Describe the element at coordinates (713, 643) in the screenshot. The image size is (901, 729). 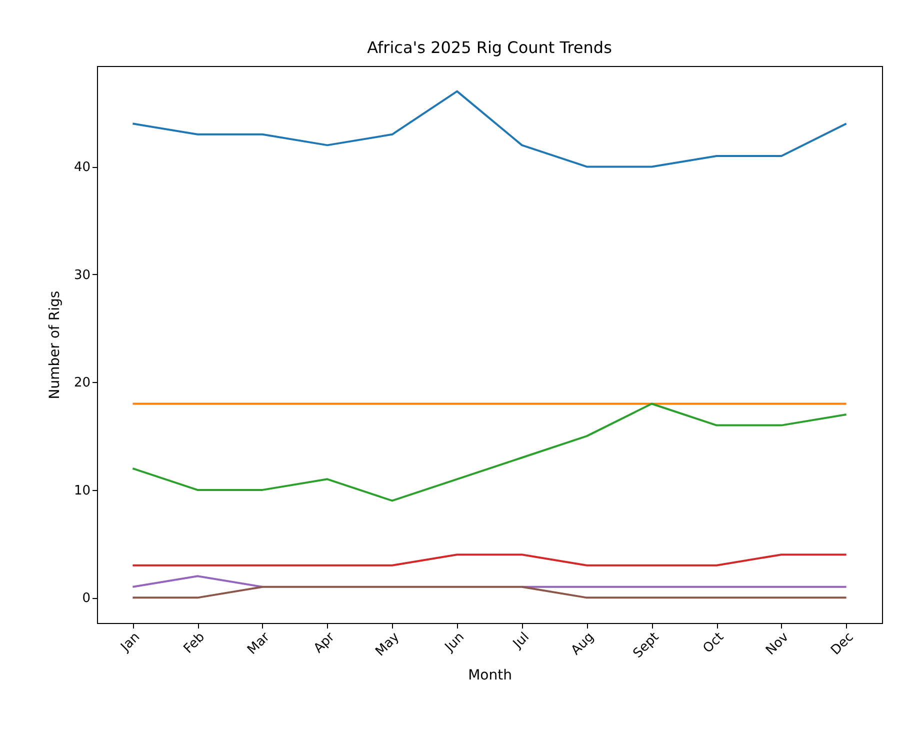
I see `x-tick-label: Oct` at that location.